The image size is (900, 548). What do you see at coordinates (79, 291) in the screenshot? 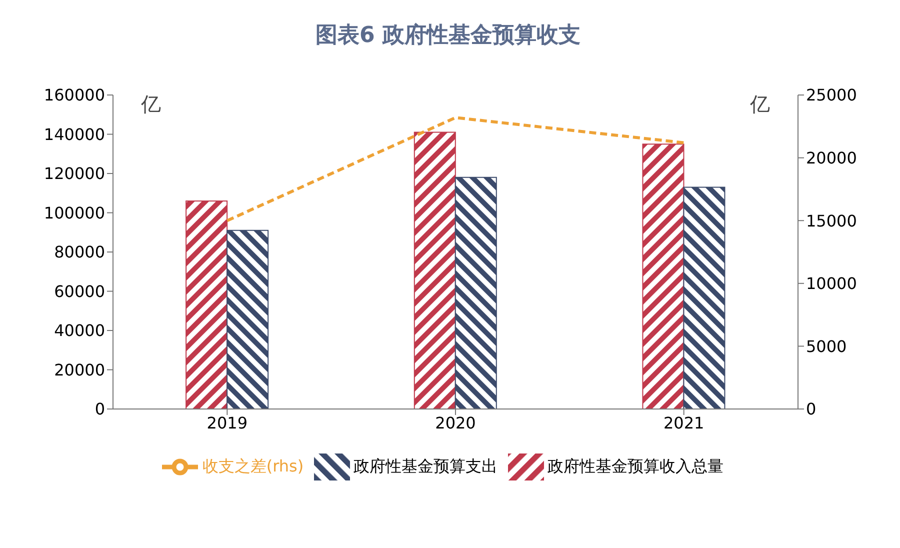
I see `y-tick-label: 60000` at bounding box center [79, 291].